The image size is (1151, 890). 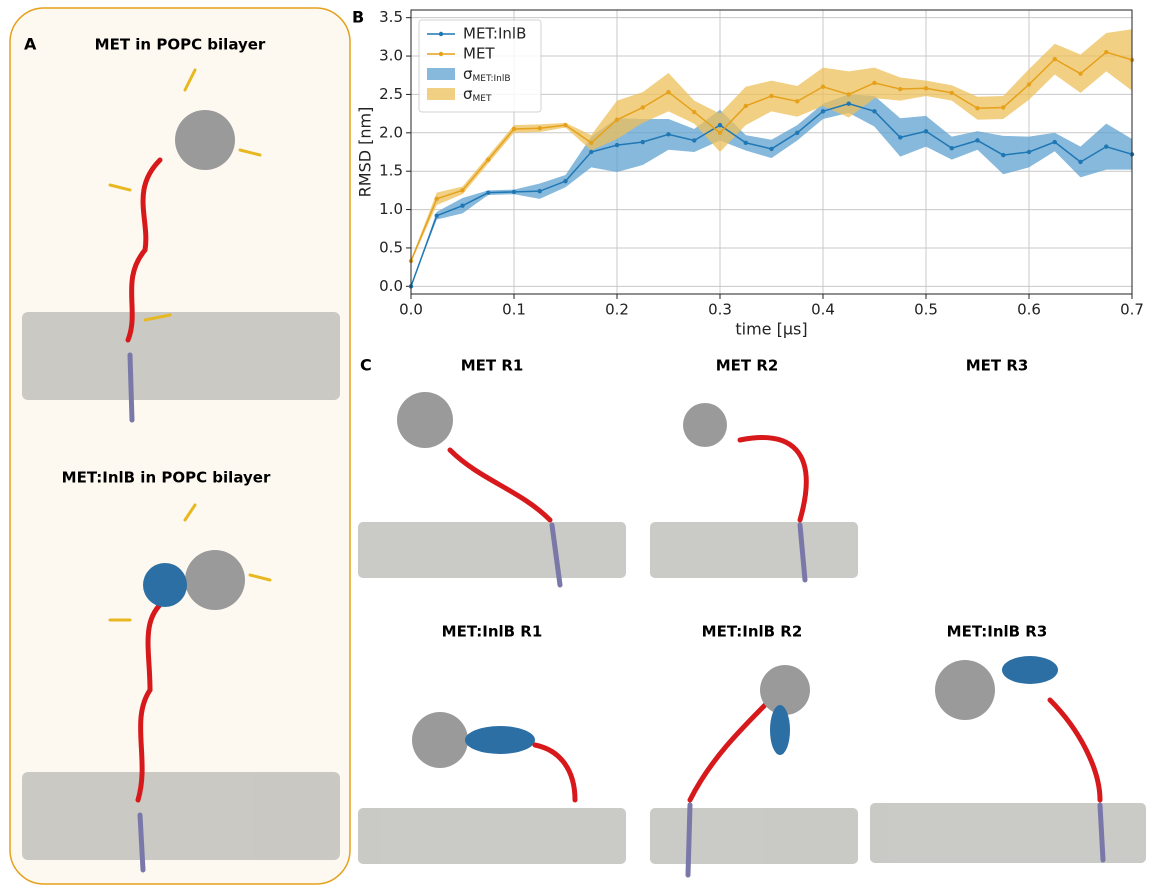 I want to click on x-tick-label: 0.2, so click(x=617, y=310).